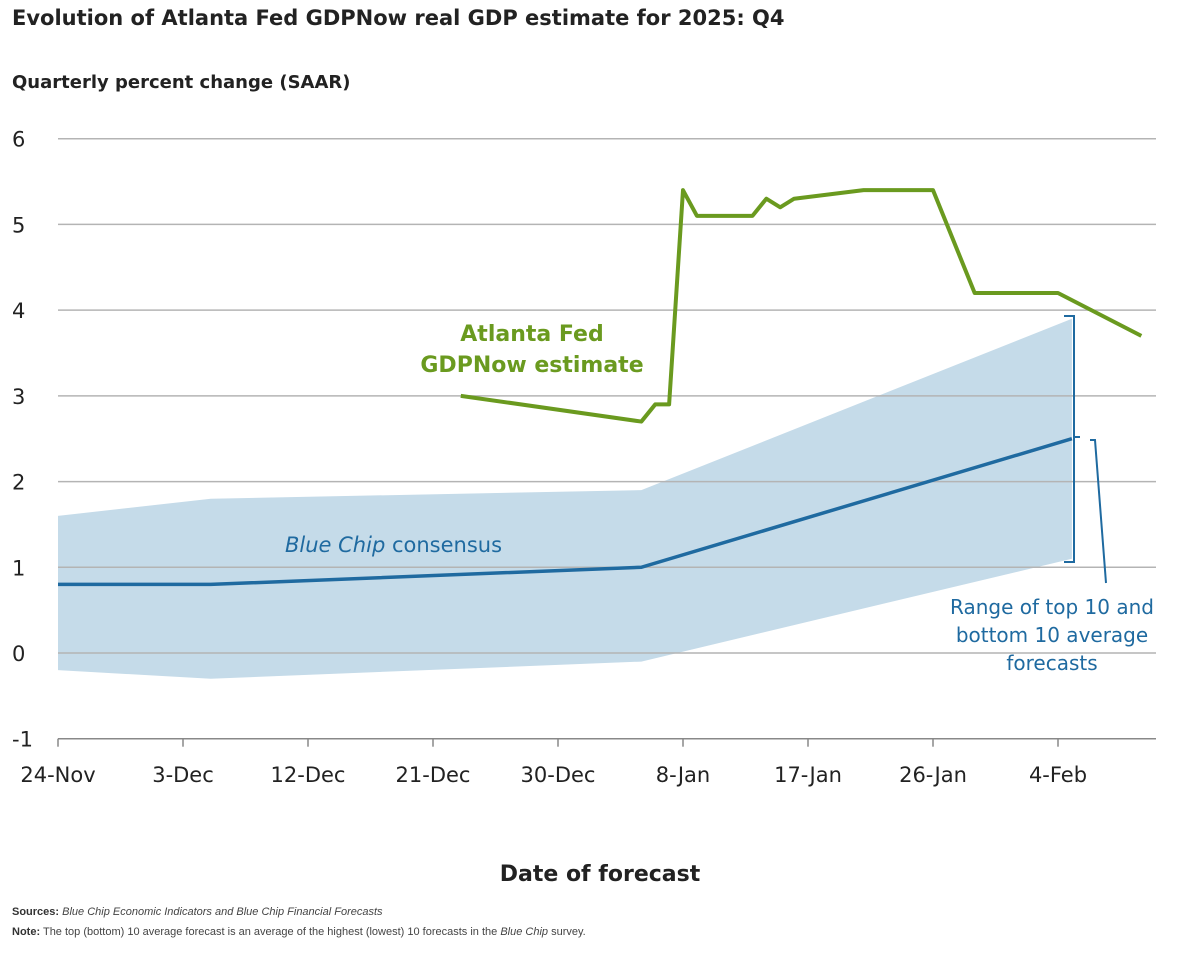 This screenshot has height=962, width=1200. I want to click on x-tick-label: 26-Jan, so click(933, 775).